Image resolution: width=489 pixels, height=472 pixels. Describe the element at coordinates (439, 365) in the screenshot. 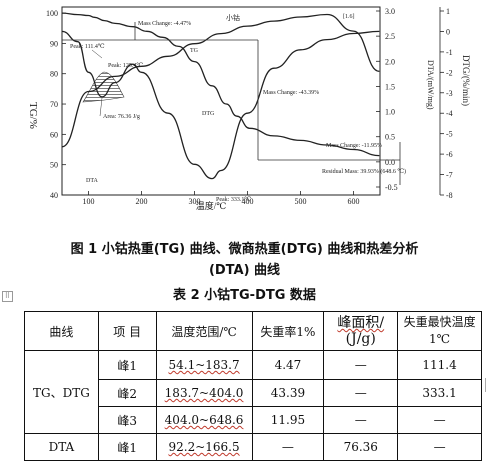

I see `cell-temp: 111.4` at that location.